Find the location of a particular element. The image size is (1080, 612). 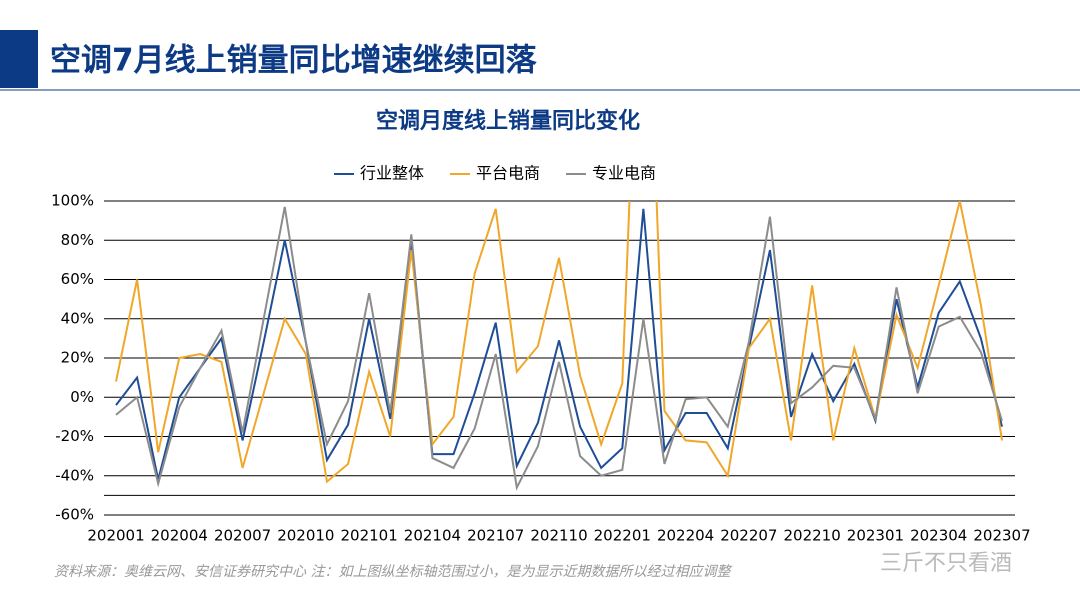

watermark: 三斤不只看酒 is located at coordinates (946, 563).